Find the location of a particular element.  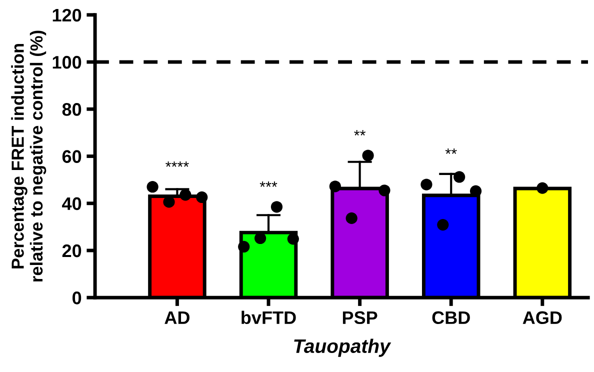

y-tick-label: 80 is located at coordinates (72, 109).